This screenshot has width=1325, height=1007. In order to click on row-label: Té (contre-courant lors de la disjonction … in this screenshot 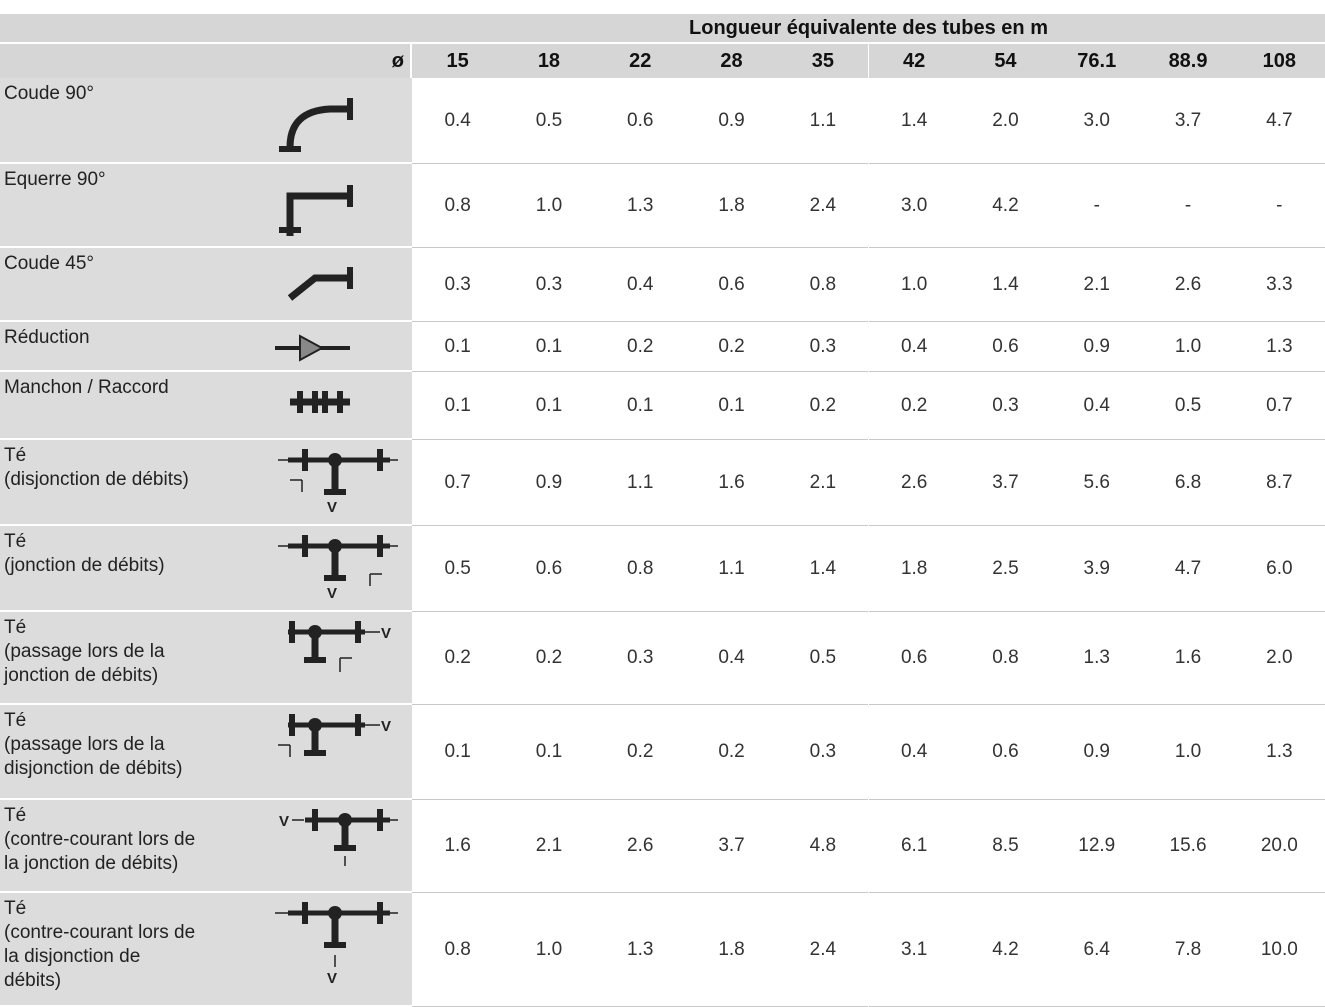, I will do `click(135, 950)`.